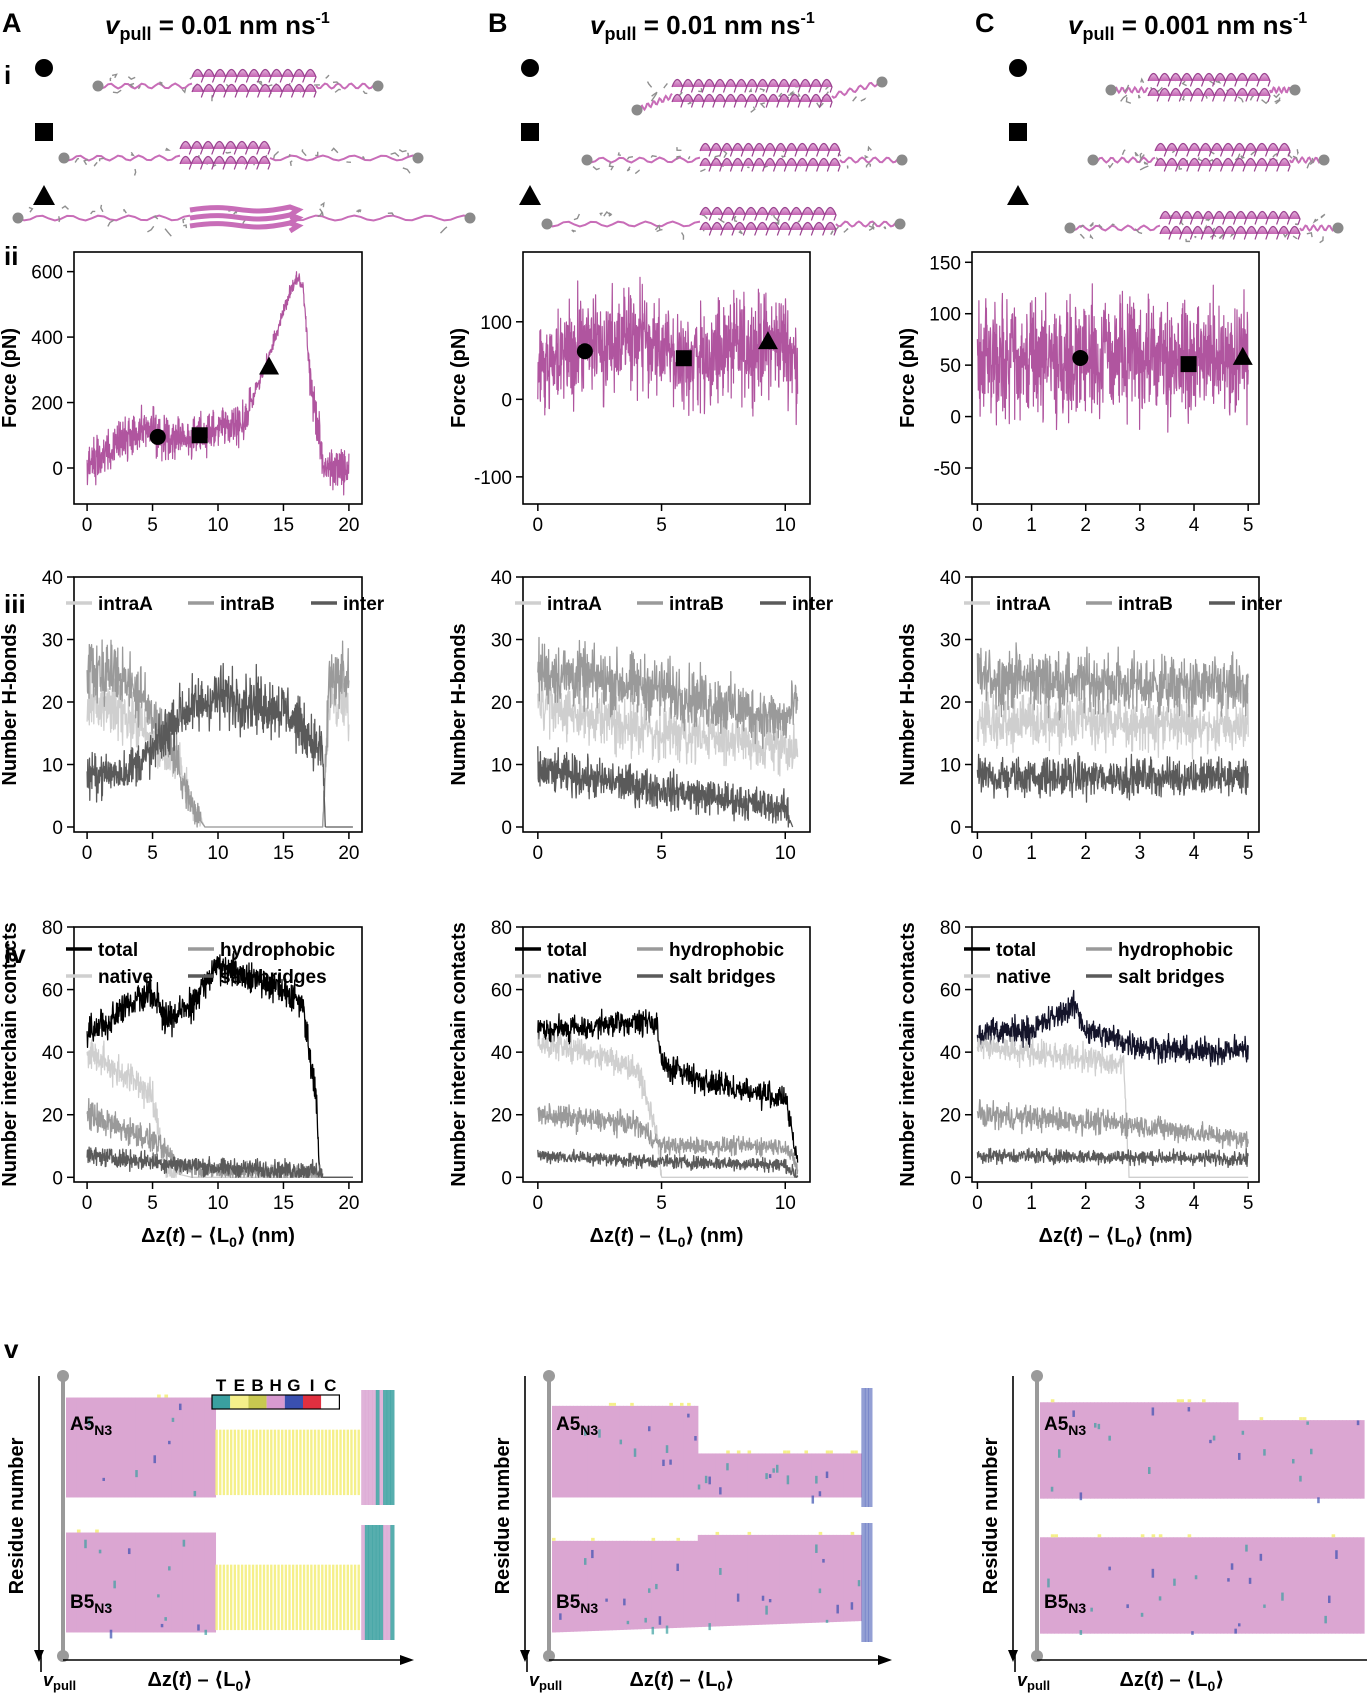  Describe the element at coordinates (945, 263) in the screenshot. I see `y-tick-label: 150` at that location.